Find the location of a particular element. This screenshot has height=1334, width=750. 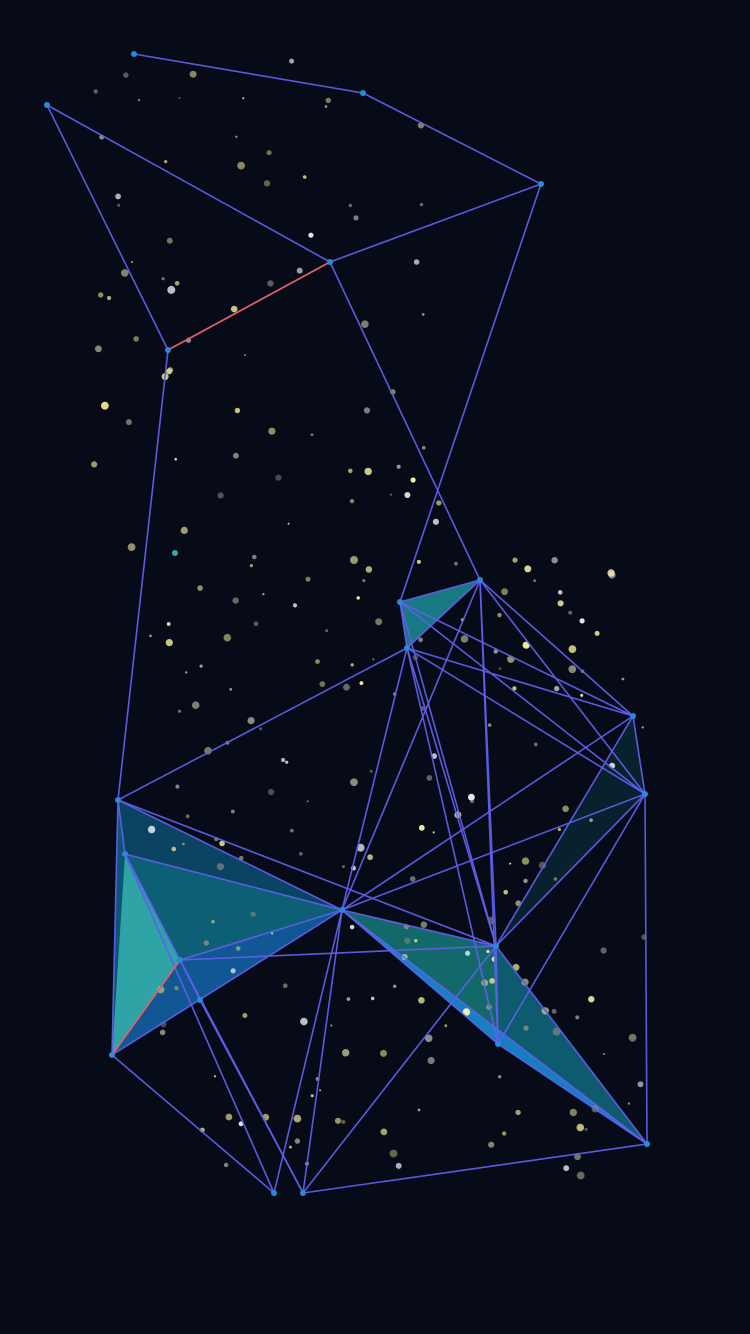

highlight-edge is located at coordinates (249, 306).